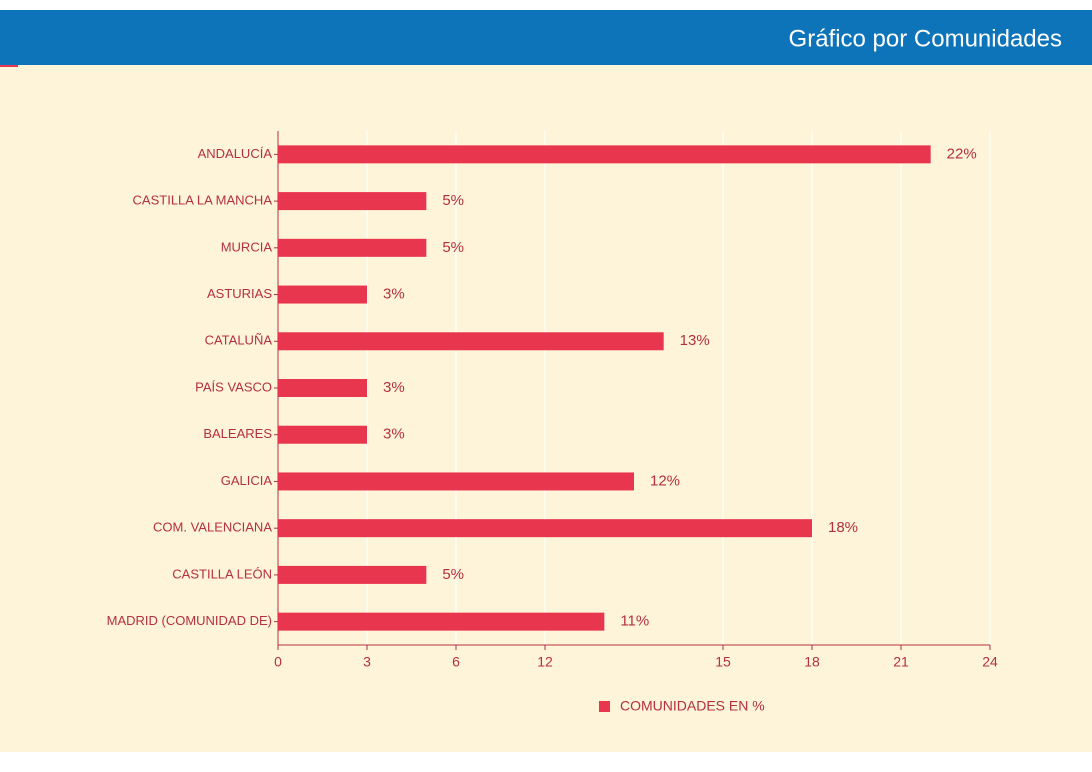 The height and width of the screenshot is (772, 1092). What do you see at coordinates (695, 340) in the screenshot?
I see `data-label: 13%` at bounding box center [695, 340].